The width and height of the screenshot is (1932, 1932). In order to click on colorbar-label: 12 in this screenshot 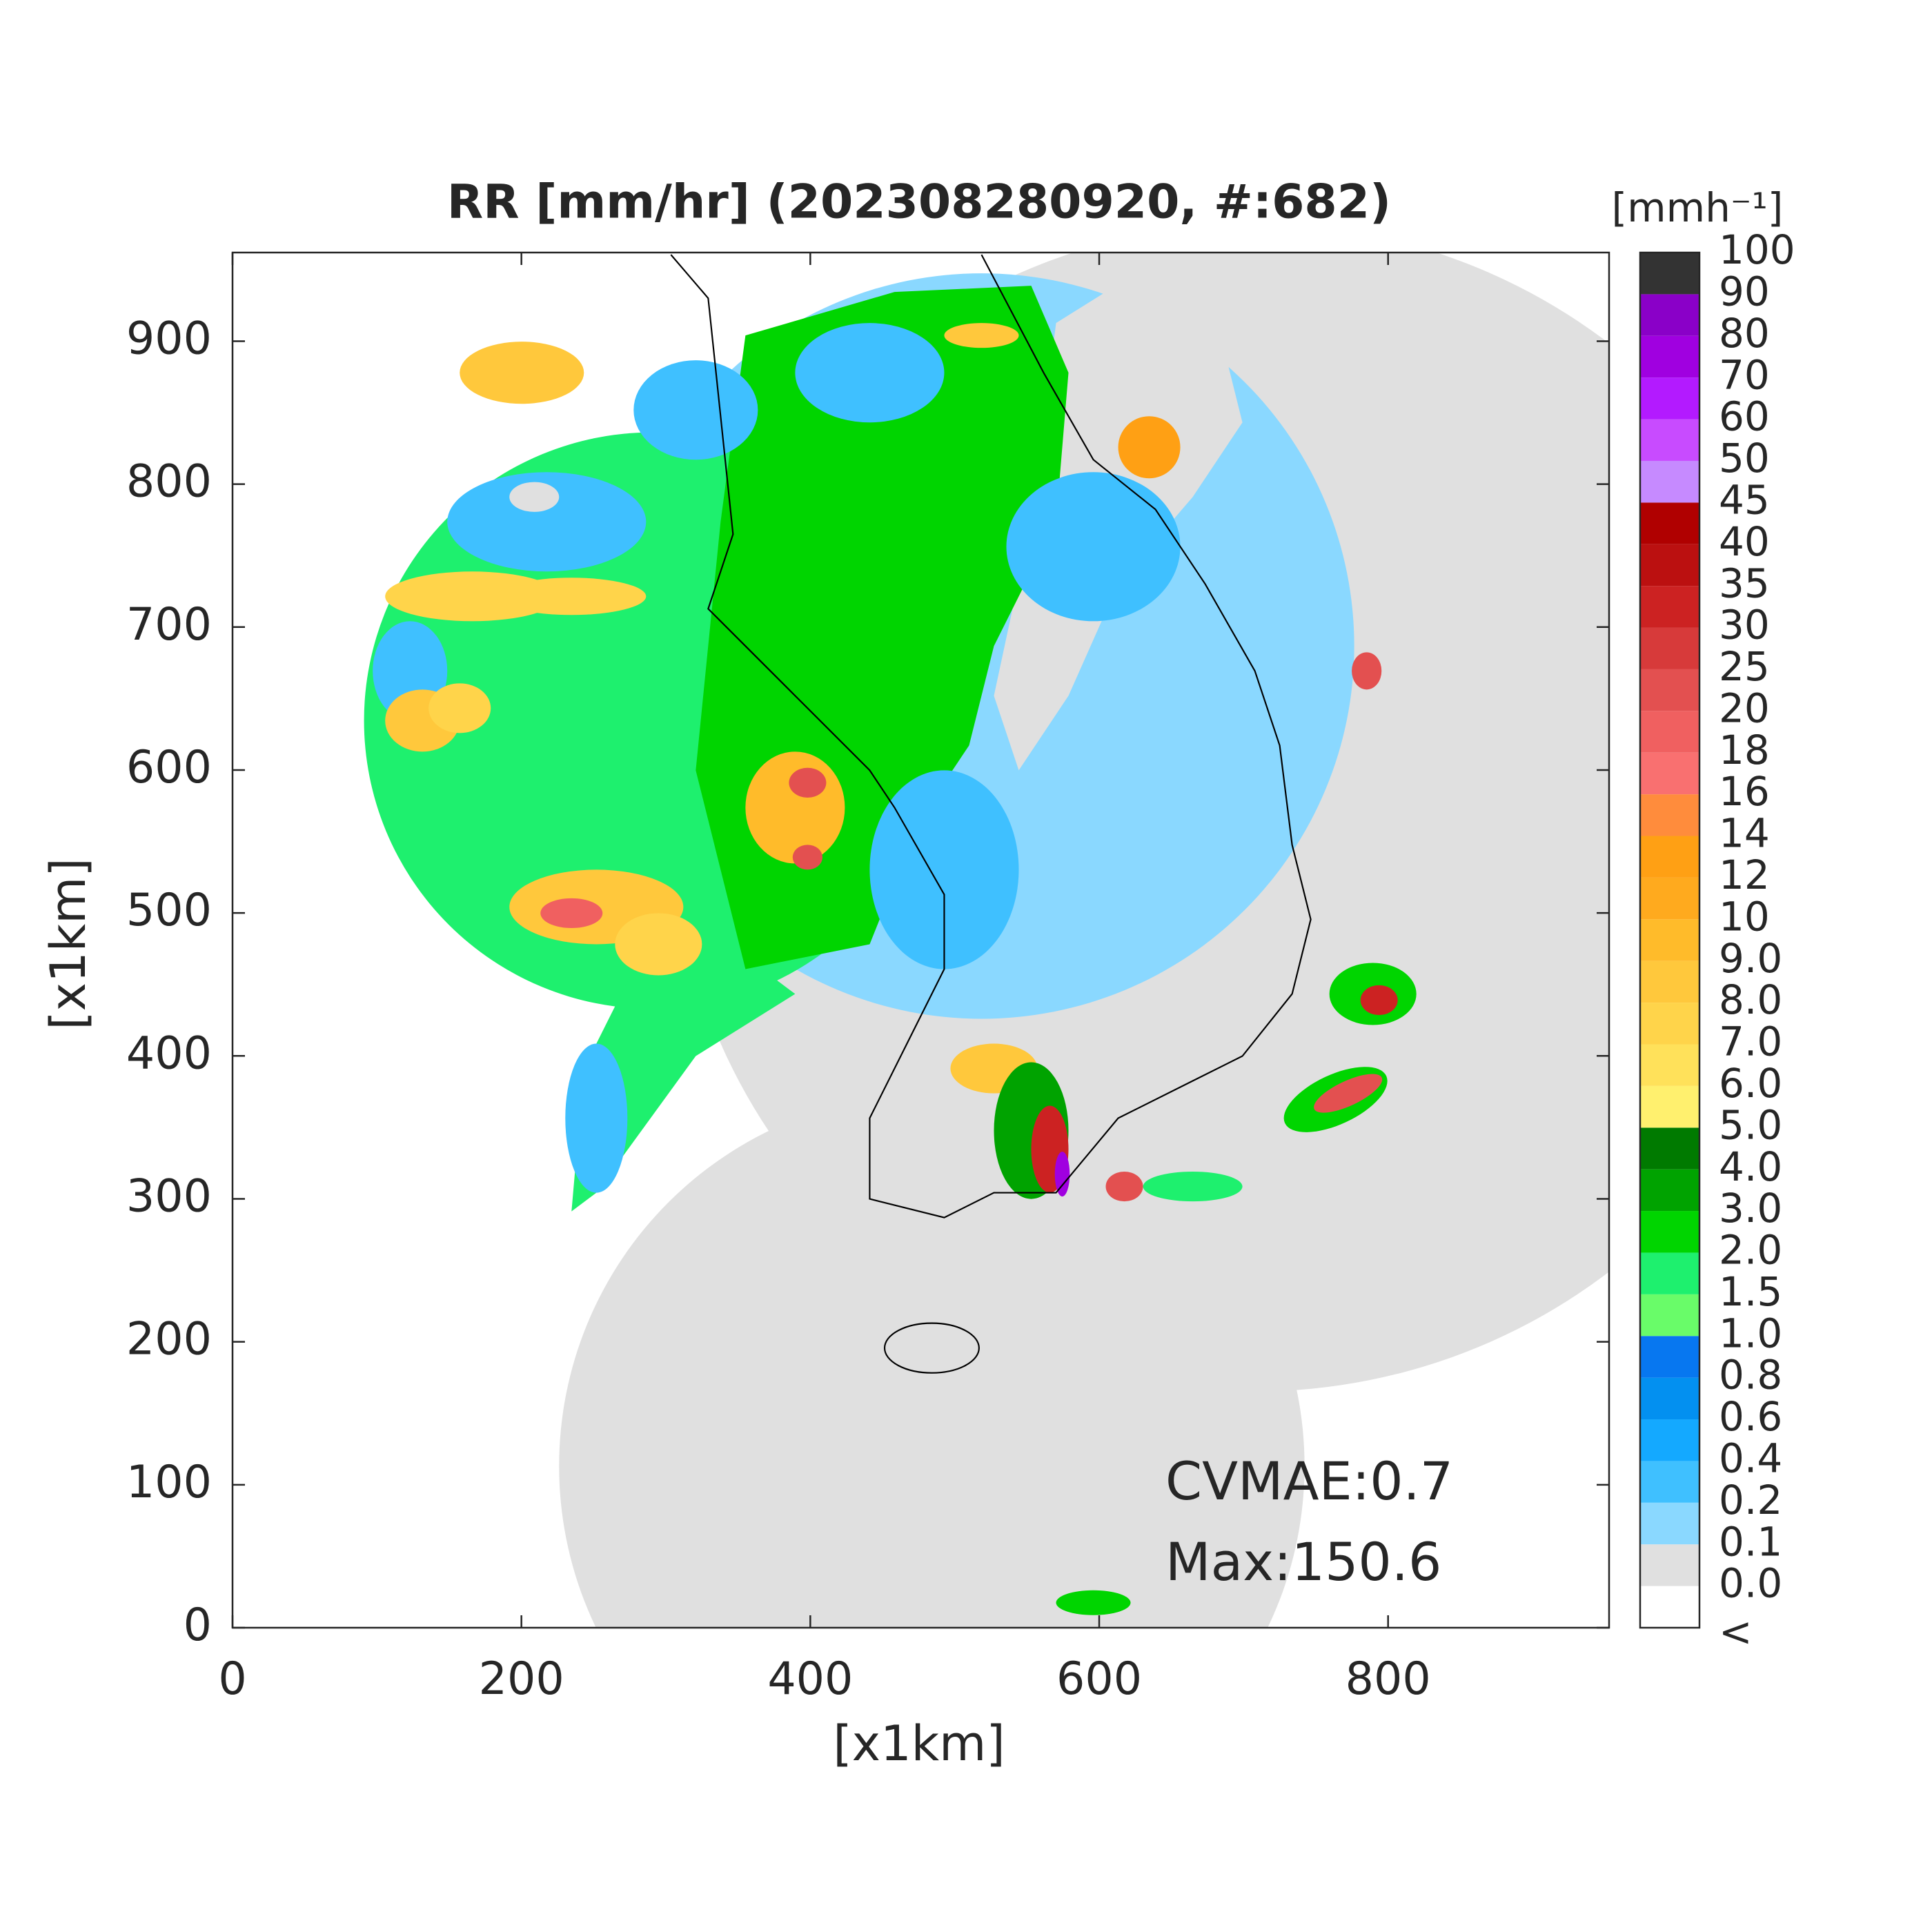, I will do `click(1744, 874)`.